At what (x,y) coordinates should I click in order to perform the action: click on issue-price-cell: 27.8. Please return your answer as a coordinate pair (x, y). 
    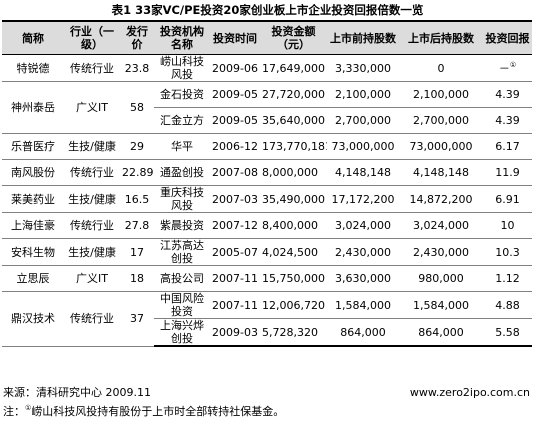
    Looking at the image, I should click on (137, 225).